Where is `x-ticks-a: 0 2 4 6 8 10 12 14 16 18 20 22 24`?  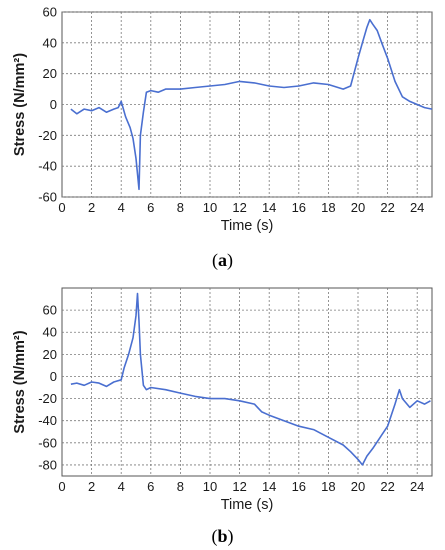 x-ticks-a: 0 2 4 6 8 10 12 14 16 18 20 22 24 is located at coordinates (241, 207).